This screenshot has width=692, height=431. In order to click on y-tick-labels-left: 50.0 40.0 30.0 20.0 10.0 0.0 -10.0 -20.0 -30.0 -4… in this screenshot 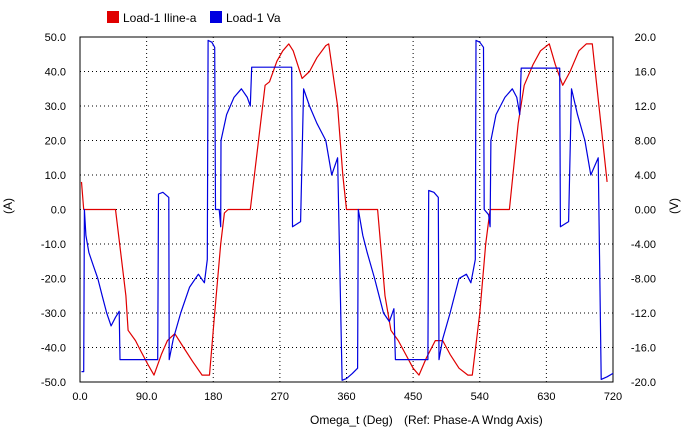, I will do `click(53, 210)`.